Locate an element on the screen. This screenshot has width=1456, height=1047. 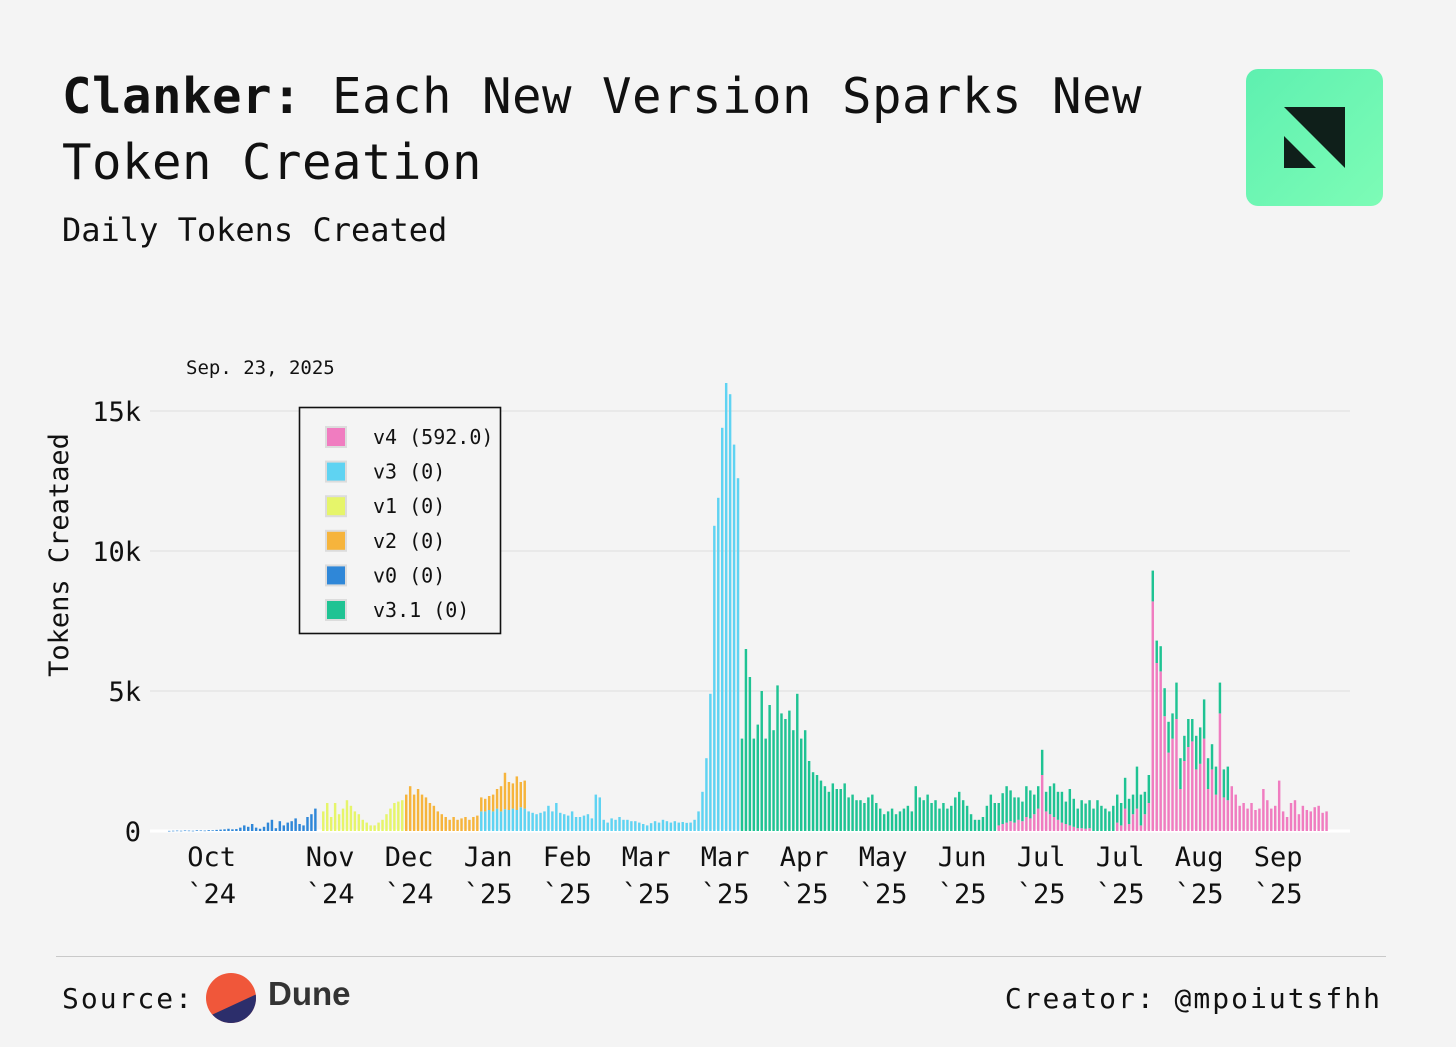
hover-date: Sep. 23, 2025 is located at coordinates (260, 368).